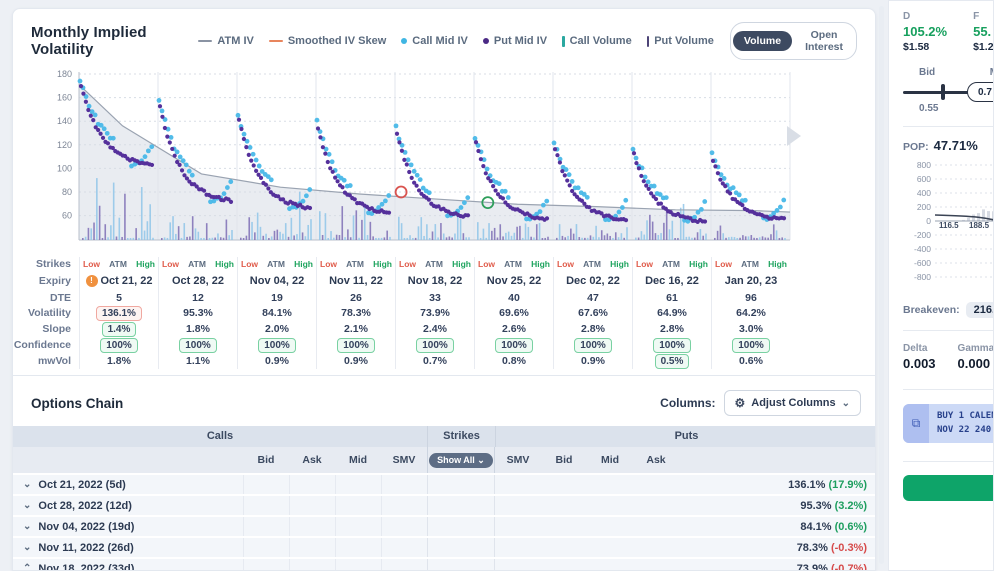 This screenshot has height=571, width=994. Describe the element at coordinates (77, 403) in the screenshot. I see `options-chain-title: Options Chain` at that location.